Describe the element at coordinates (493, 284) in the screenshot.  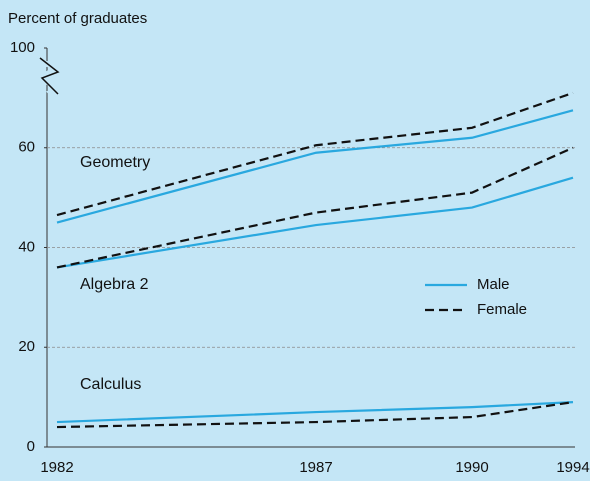
I see `legend-label: Male` at that location.